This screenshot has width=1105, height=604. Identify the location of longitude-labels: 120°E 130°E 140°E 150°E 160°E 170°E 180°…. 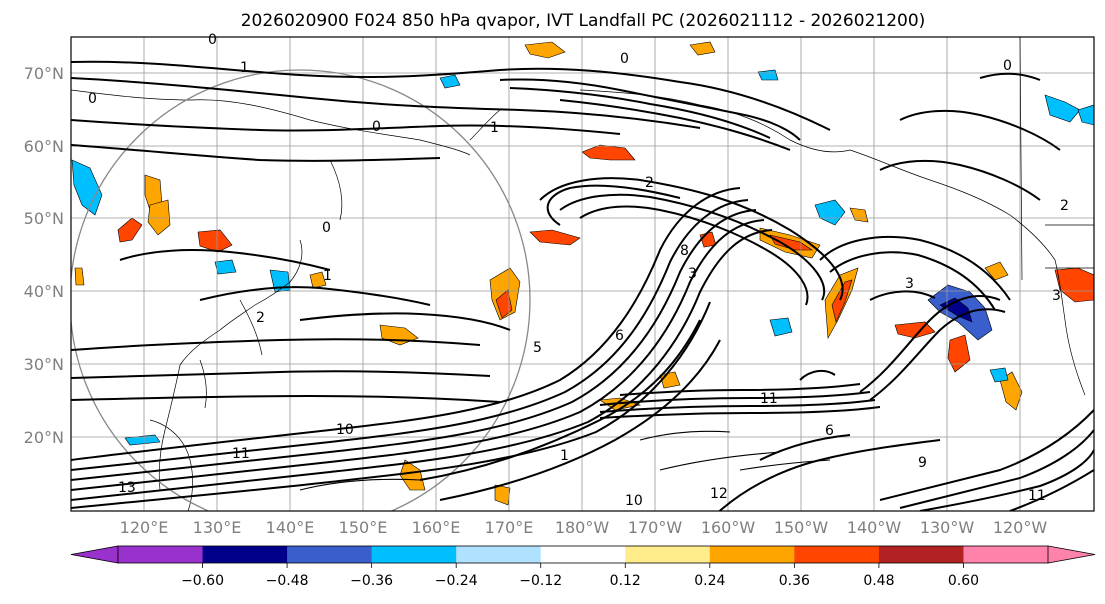
(584, 527).